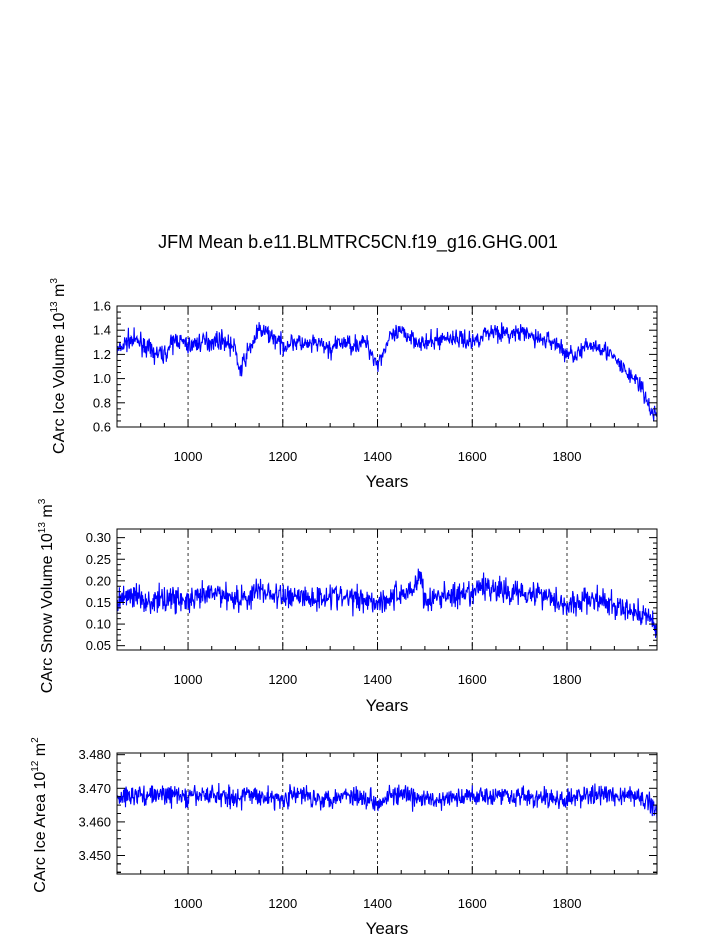 The width and height of the screenshot is (723, 935). I want to click on ice-volume-xtick-label: 1600, so click(472, 456).